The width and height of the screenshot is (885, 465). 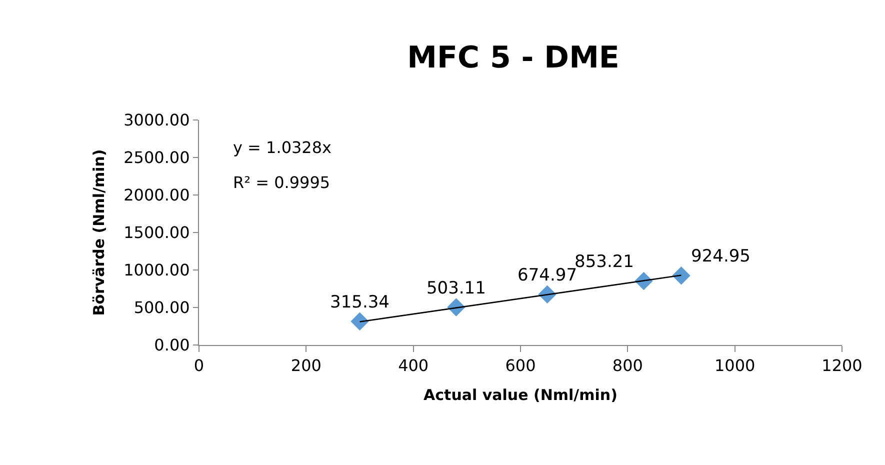 I want to click on data-label: 924.95, so click(x=720, y=256).